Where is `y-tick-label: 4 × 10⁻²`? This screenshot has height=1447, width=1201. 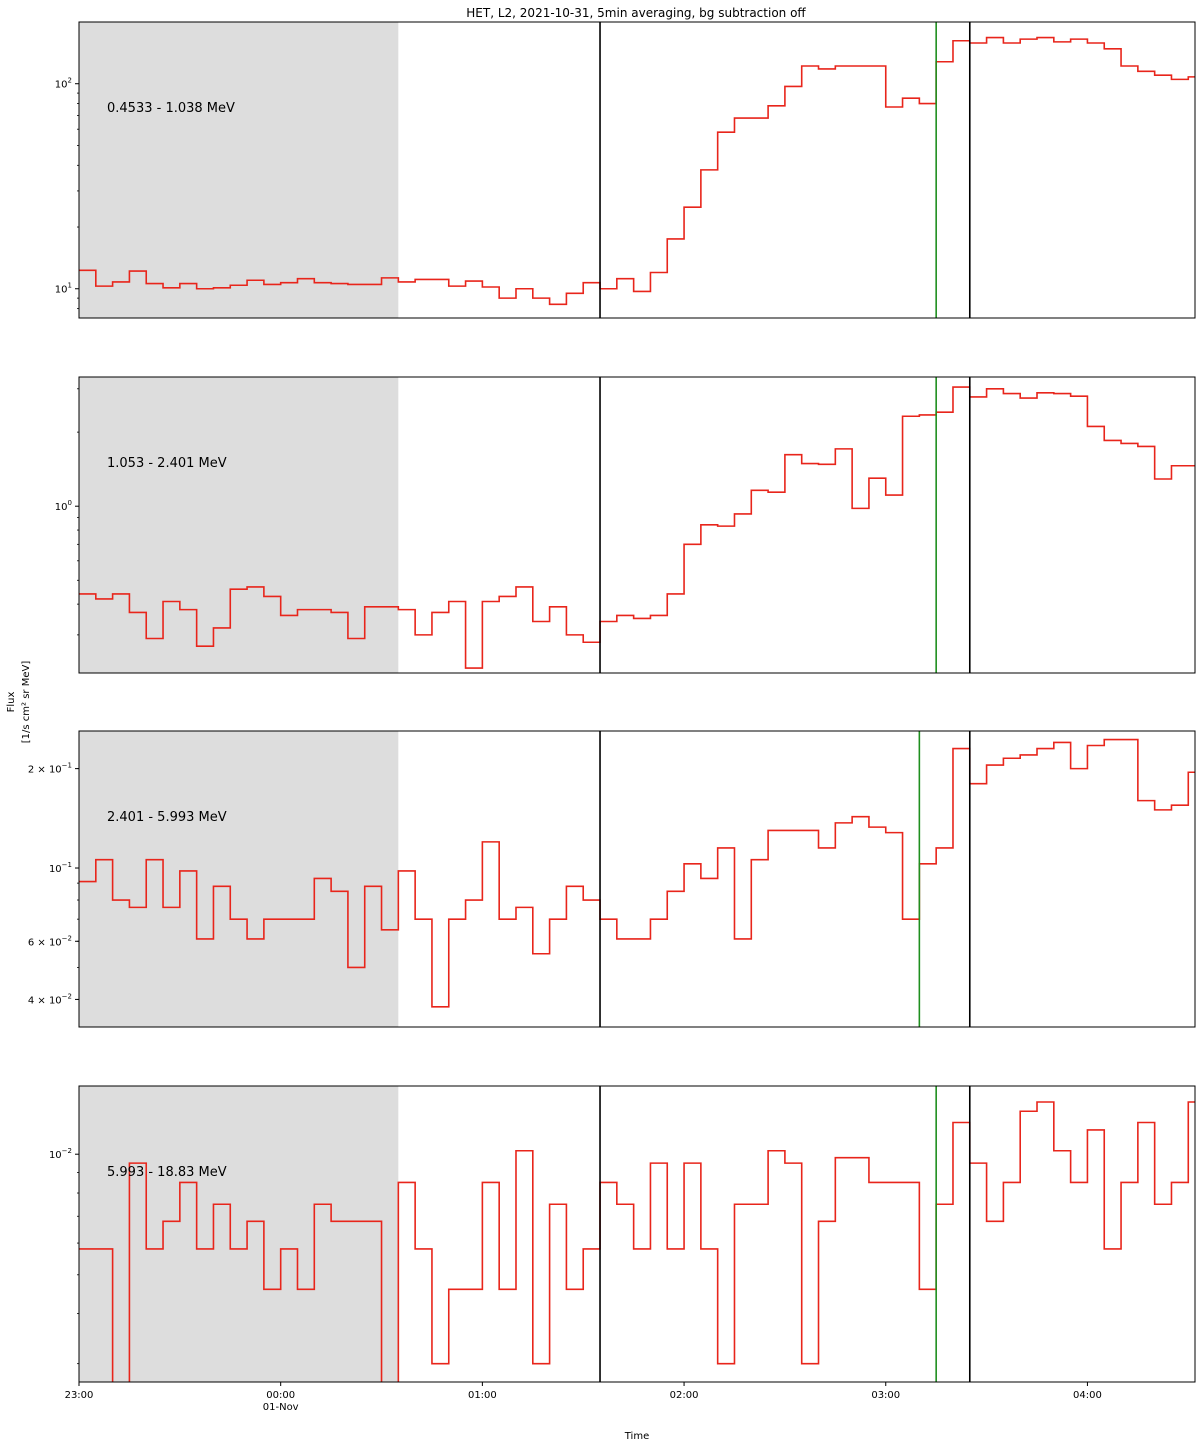
y-tick-label: 4 × 10⁻² is located at coordinates (50, 999).